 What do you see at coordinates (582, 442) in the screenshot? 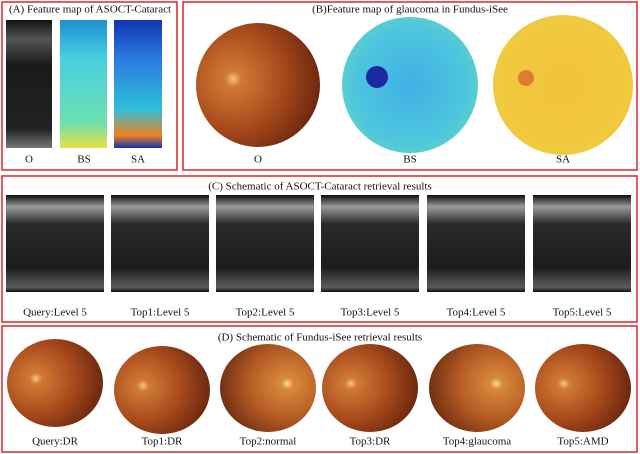
I see `image-label: Top5:AMD` at bounding box center [582, 442].